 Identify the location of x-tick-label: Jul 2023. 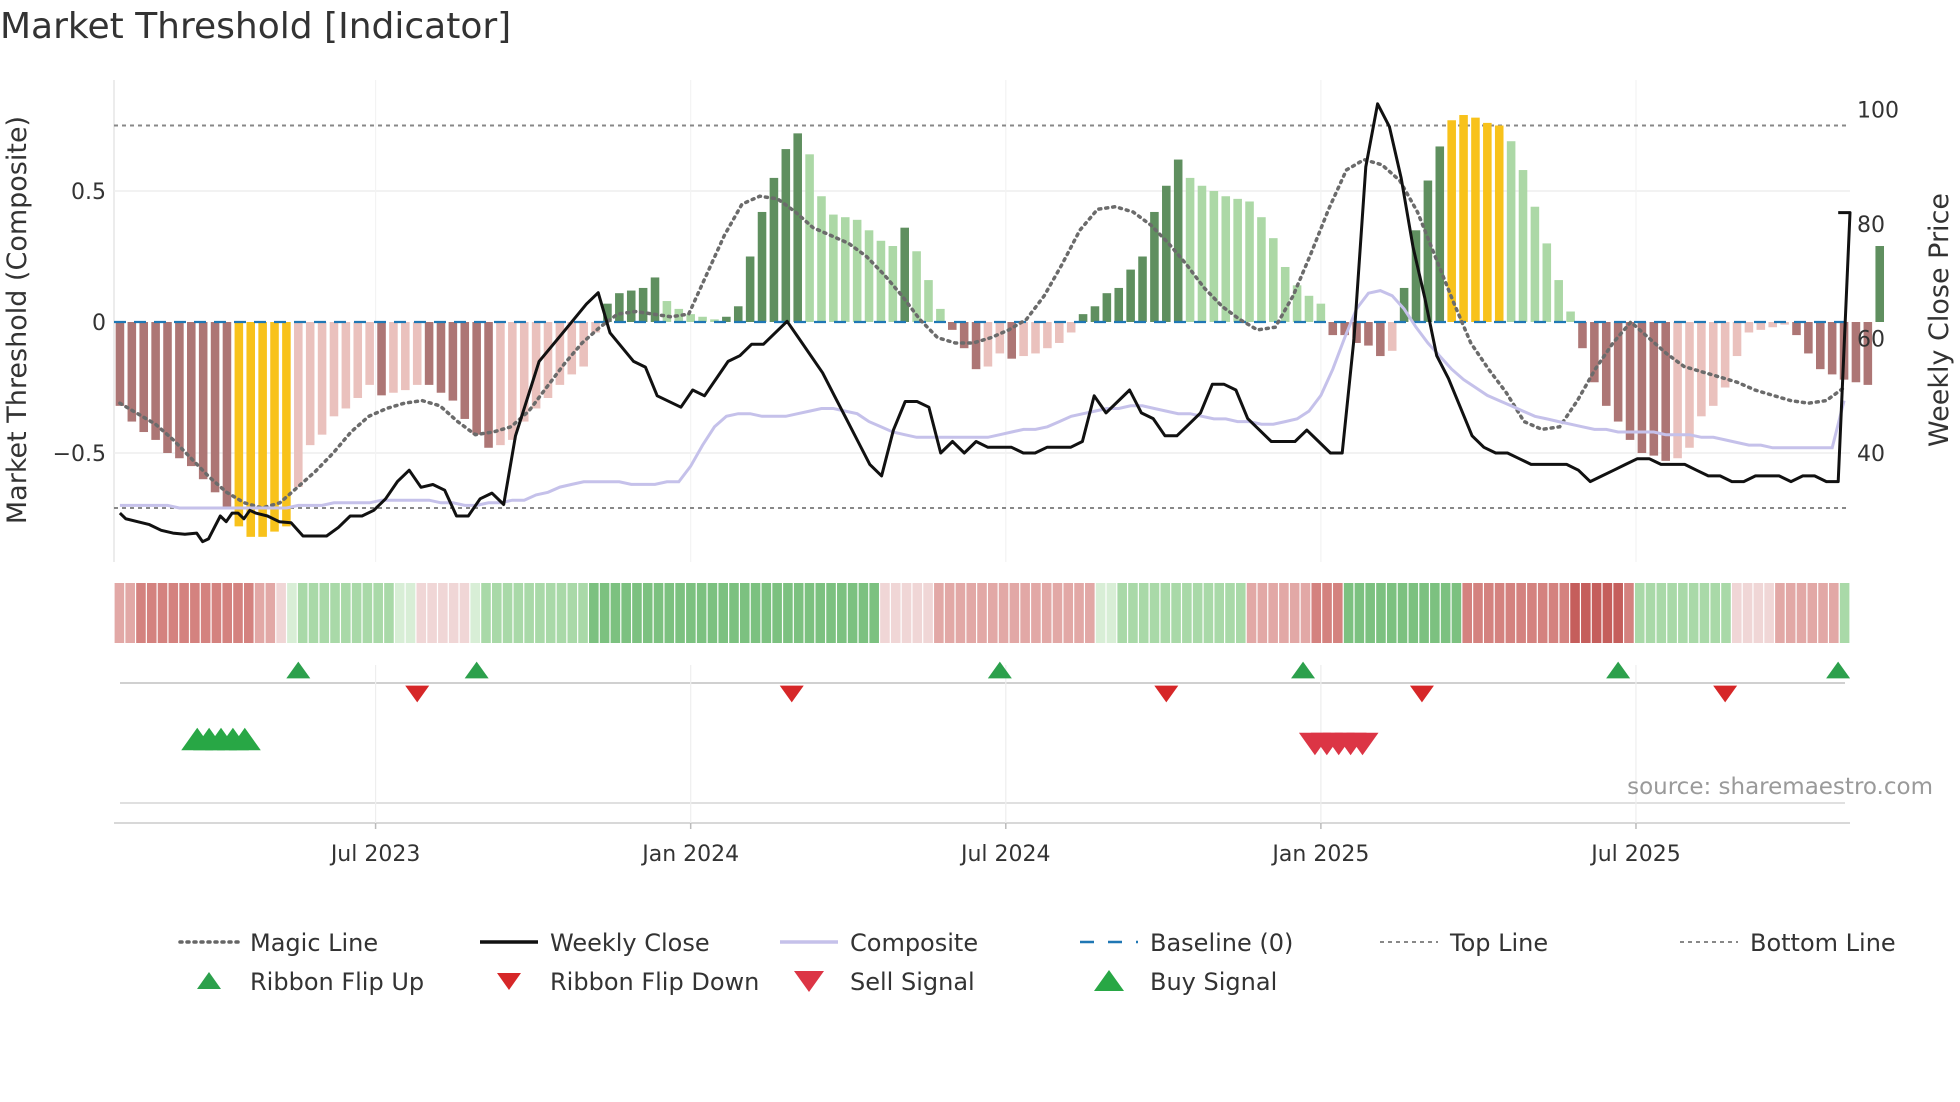
(375, 854).